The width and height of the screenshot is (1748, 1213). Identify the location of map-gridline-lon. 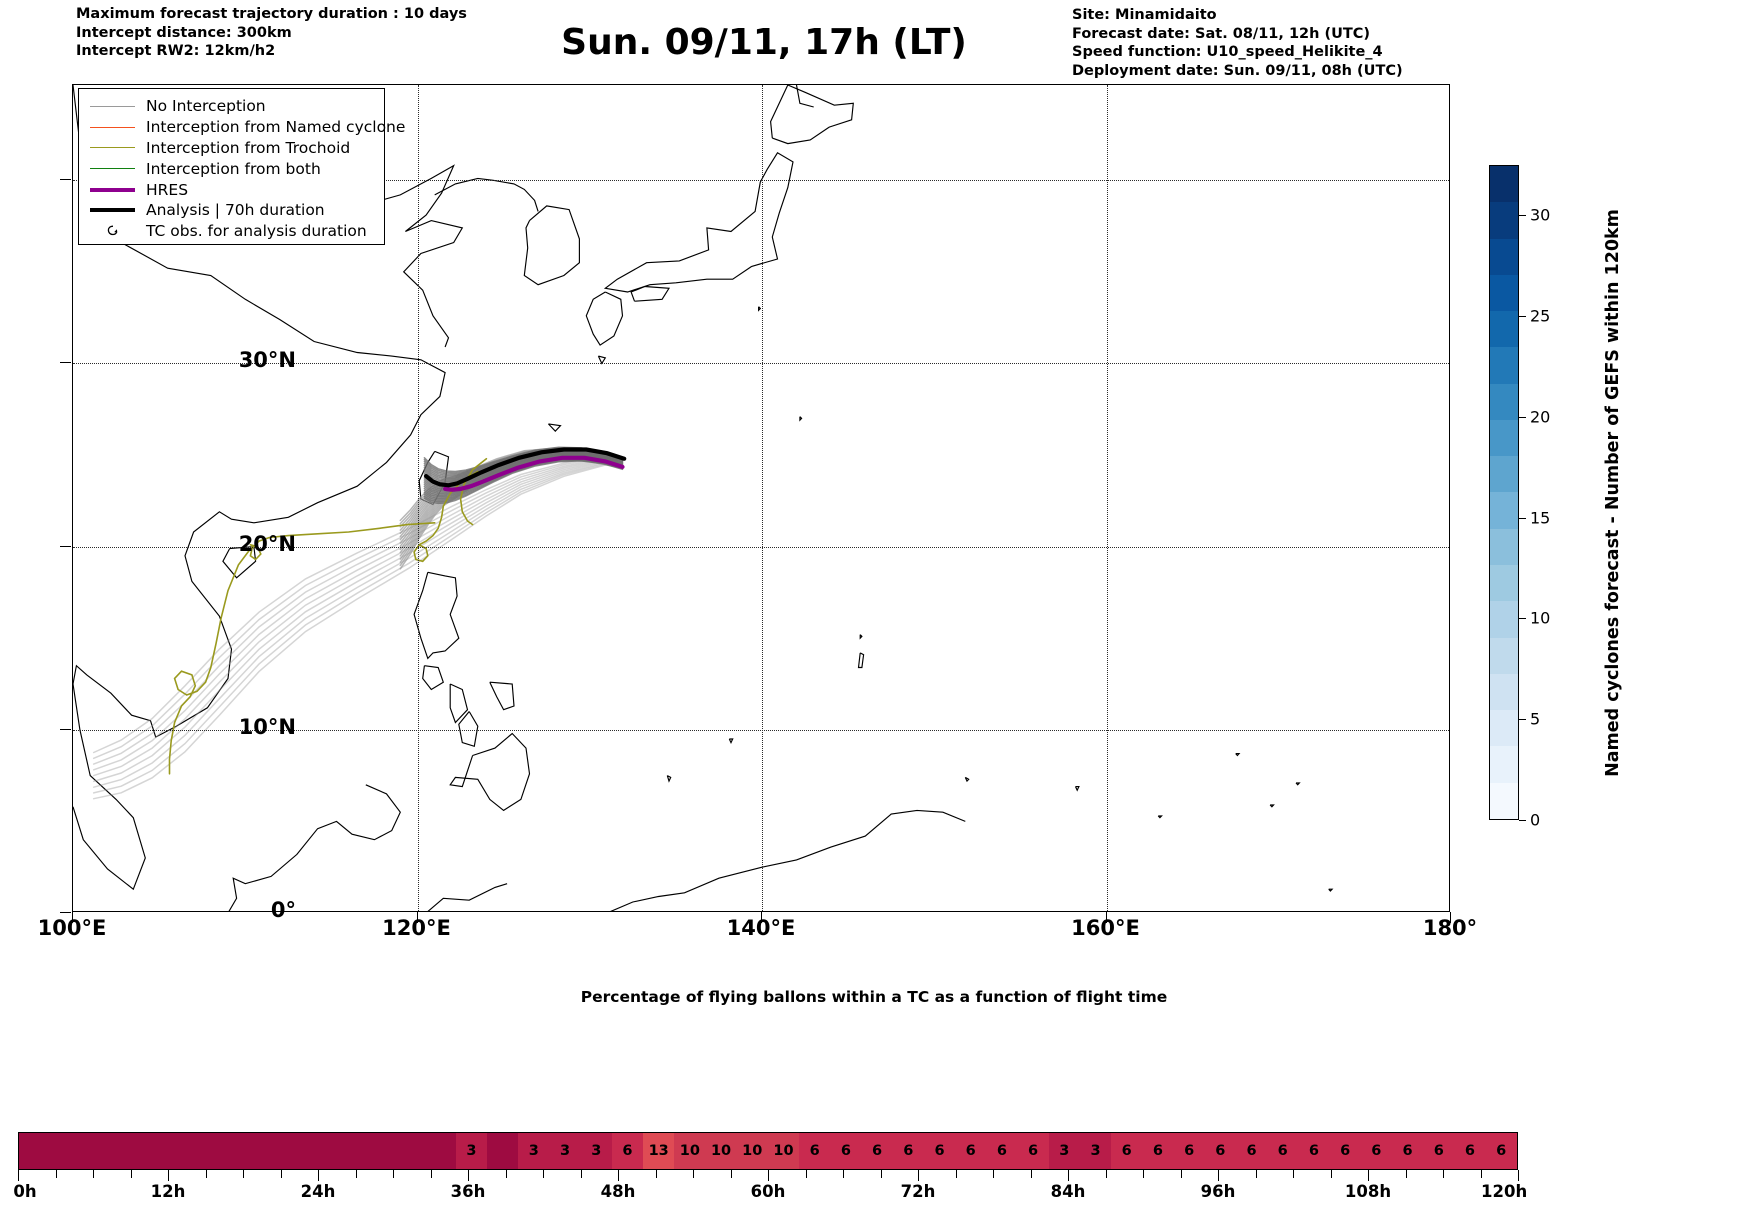
(762, 498).